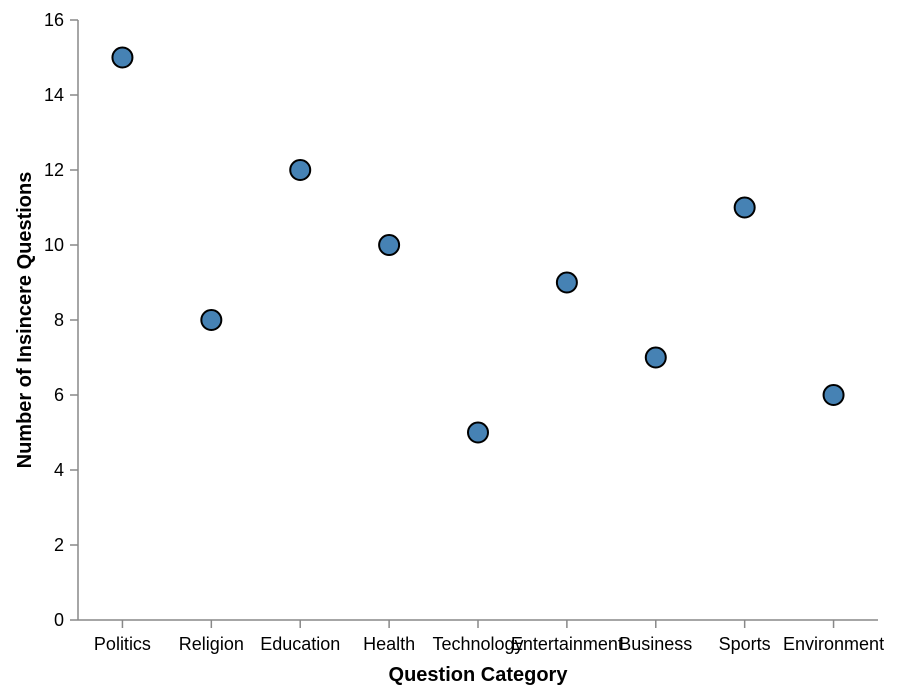  What do you see at coordinates (479, 675) in the screenshot?
I see `x-axis-title: Question Category` at bounding box center [479, 675].